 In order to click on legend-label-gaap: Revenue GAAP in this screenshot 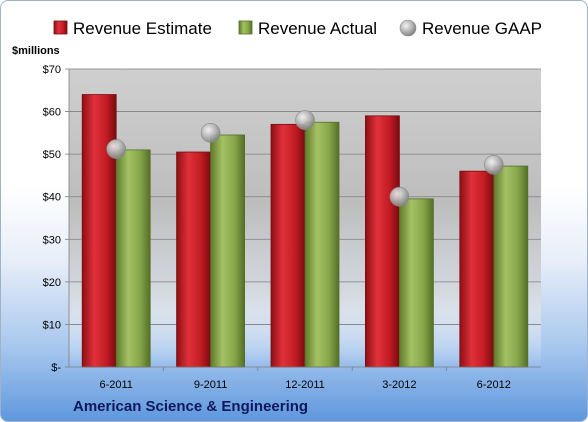, I will do `click(482, 28)`.